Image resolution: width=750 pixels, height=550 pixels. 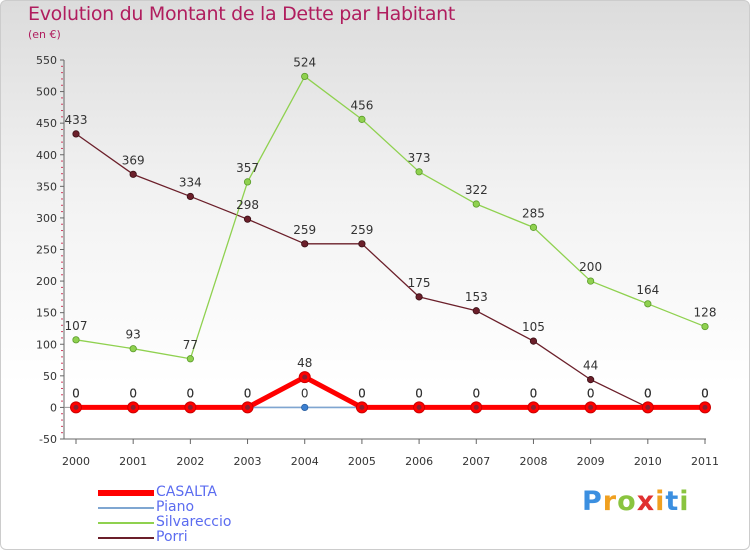 I want to click on data-label: 77, so click(x=190, y=345).